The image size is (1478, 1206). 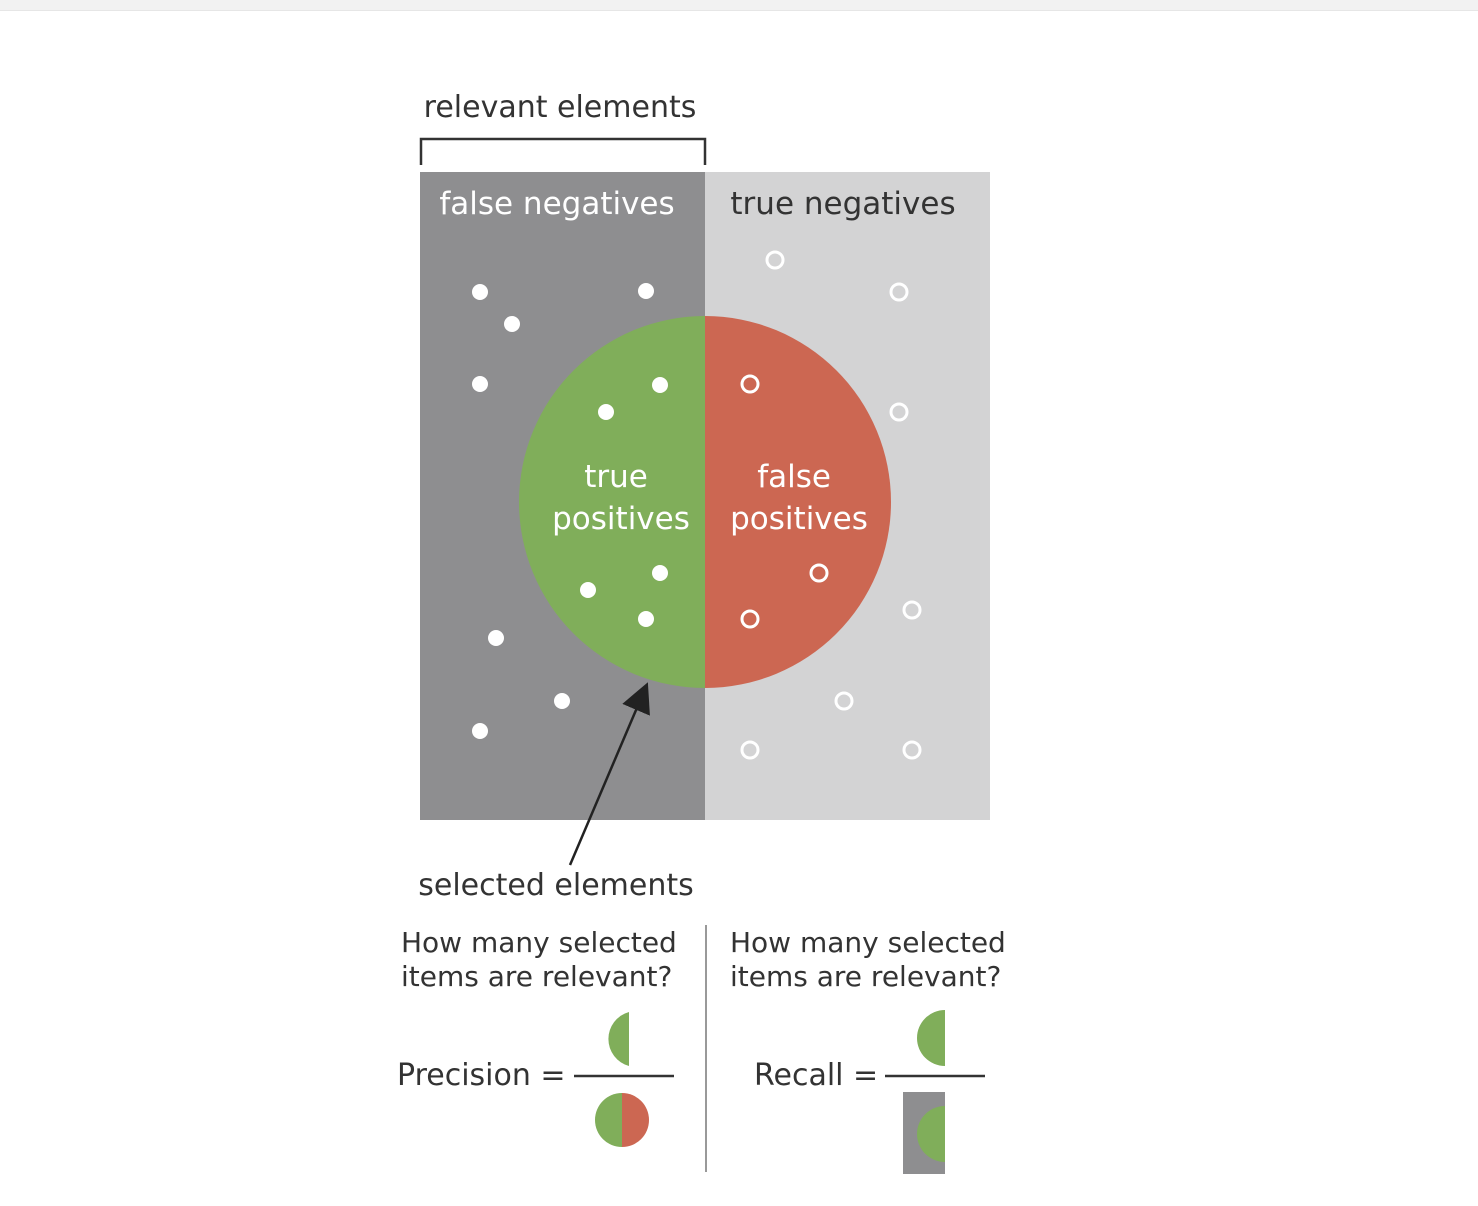 What do you see at coordinates (556, 885) in the screenshot?
I see `selected-elements-label: selected elements` at bounding box center [556, 885].